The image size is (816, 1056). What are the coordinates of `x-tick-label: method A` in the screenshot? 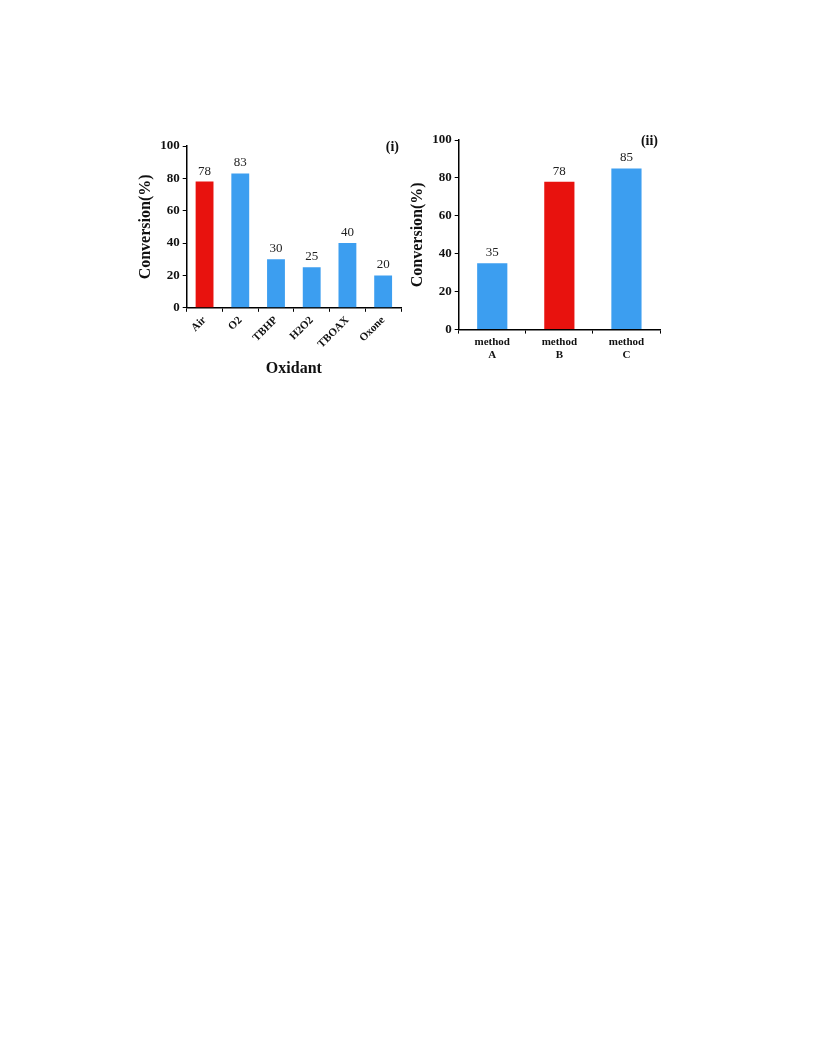 It's located at (492, 348).